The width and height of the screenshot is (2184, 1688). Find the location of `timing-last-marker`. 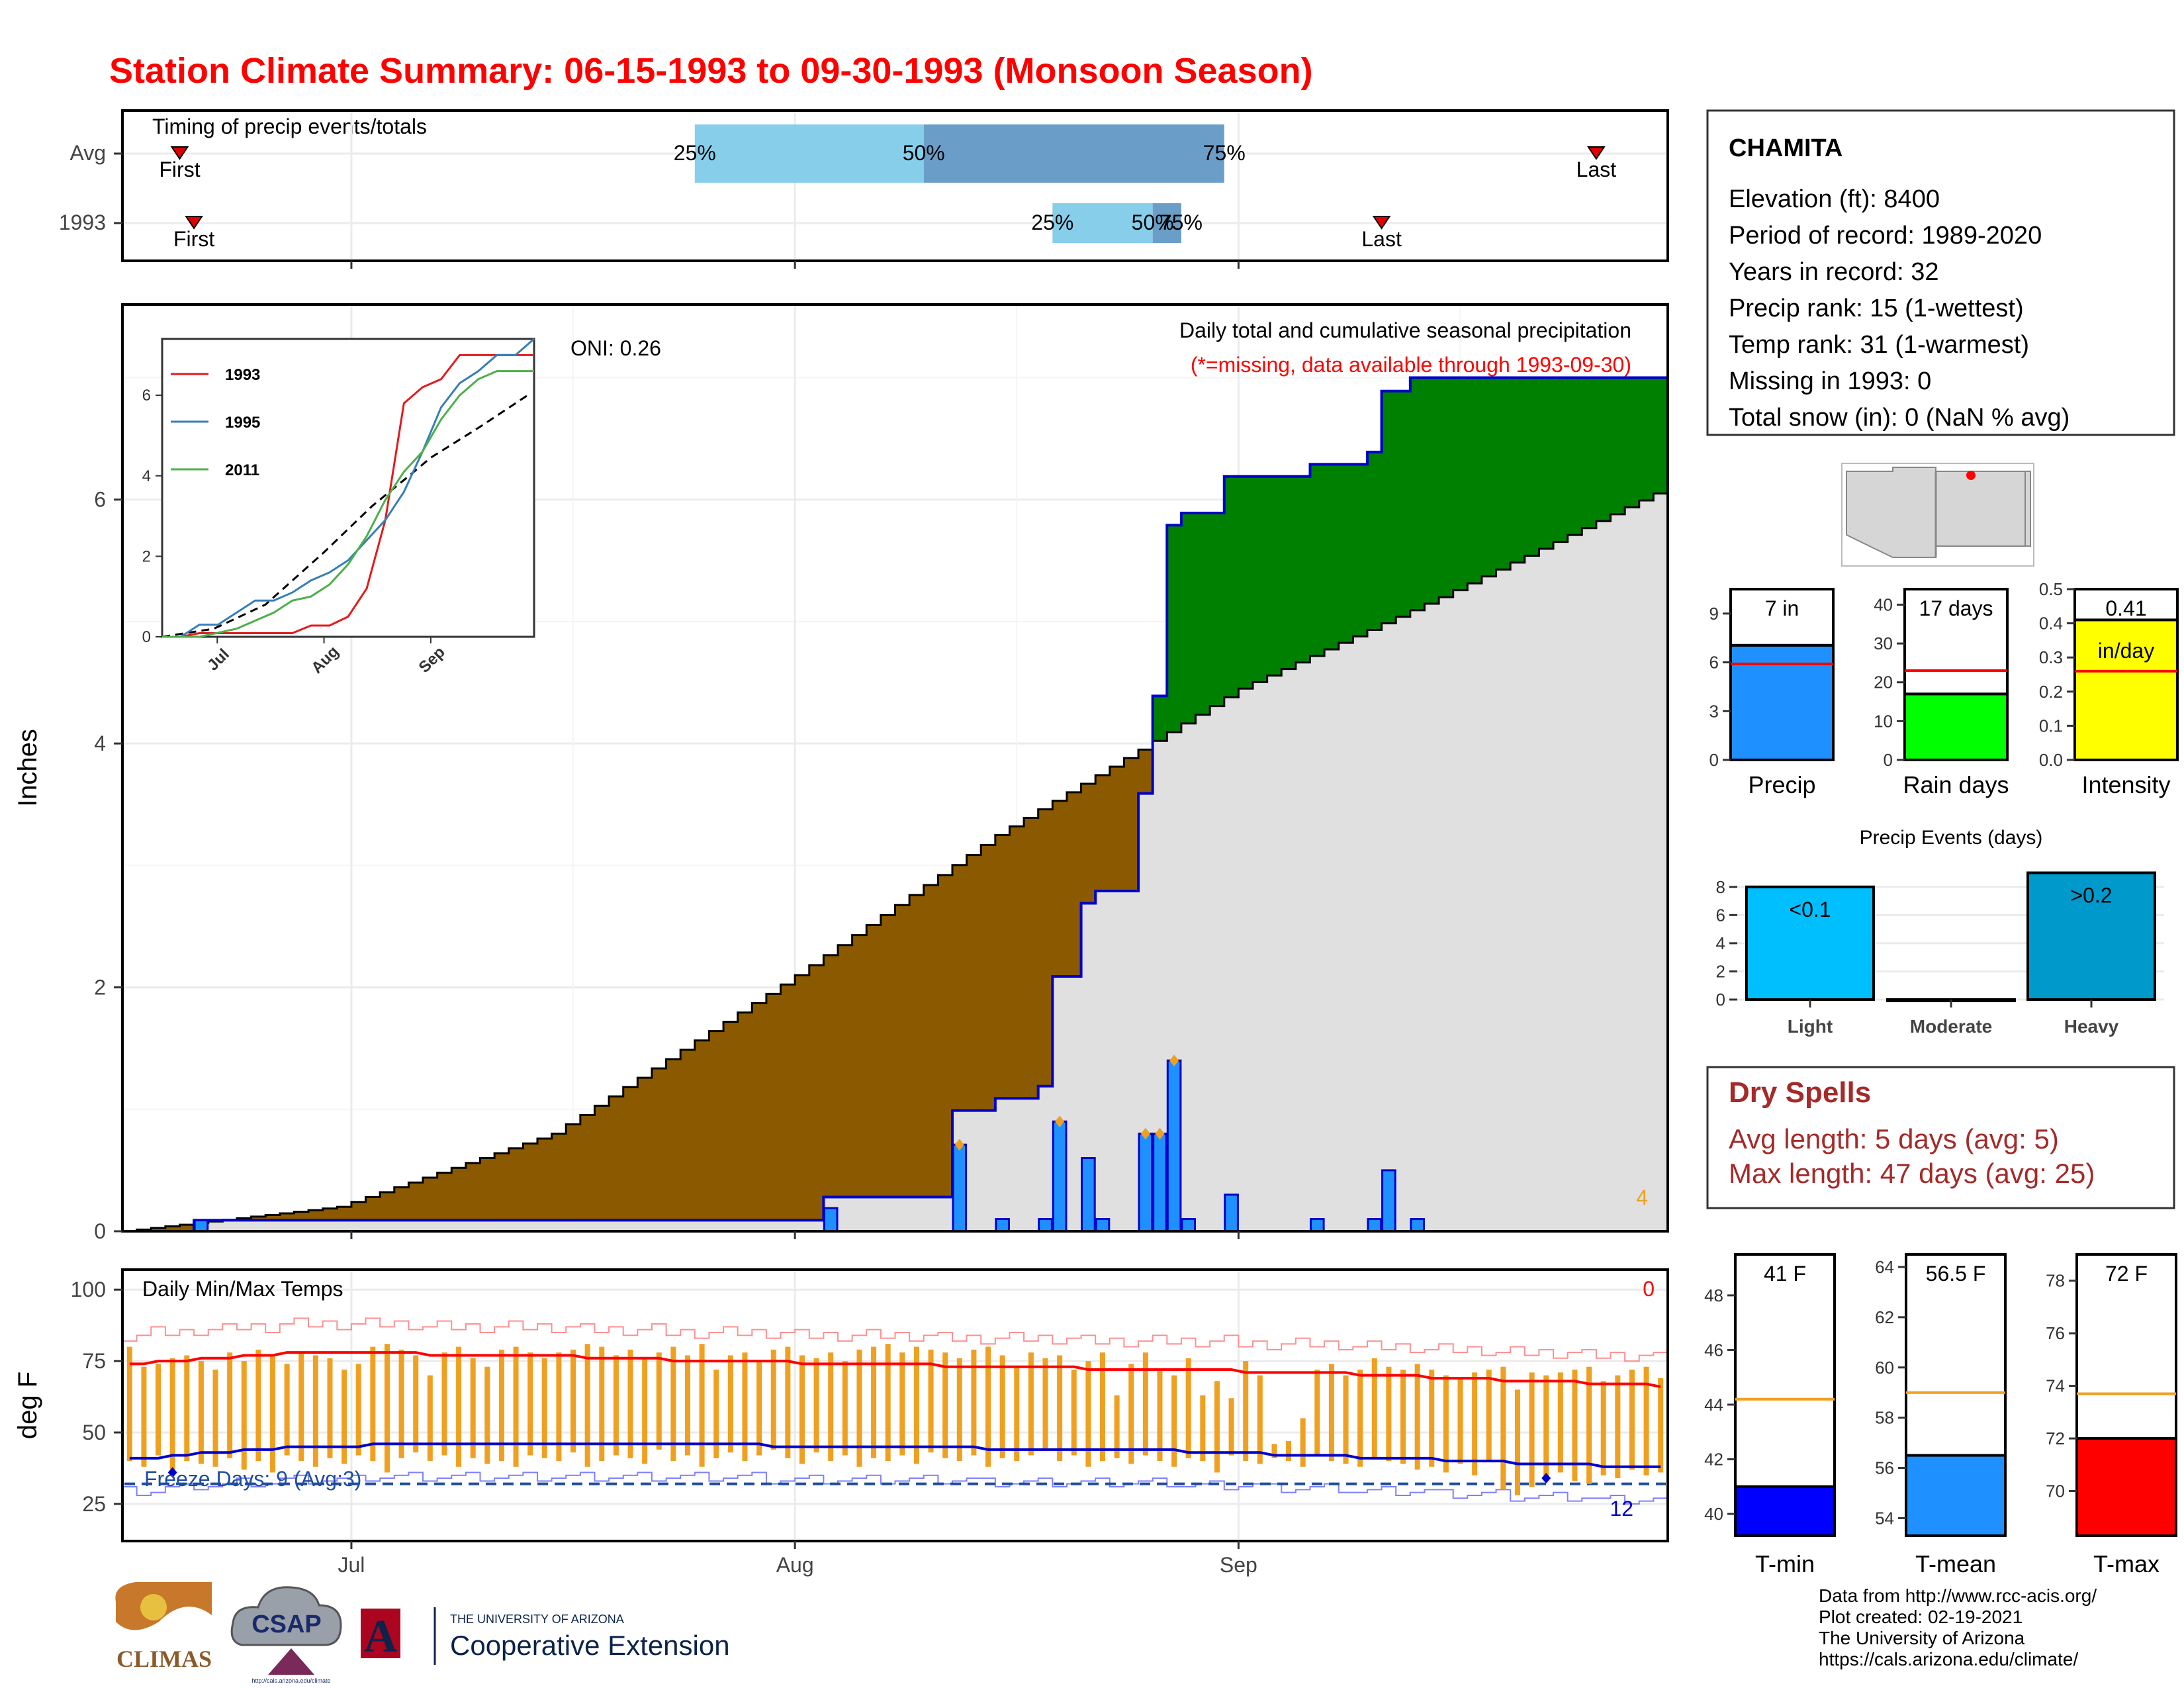

timing-last-marker is located at coordinates (1382, 223).